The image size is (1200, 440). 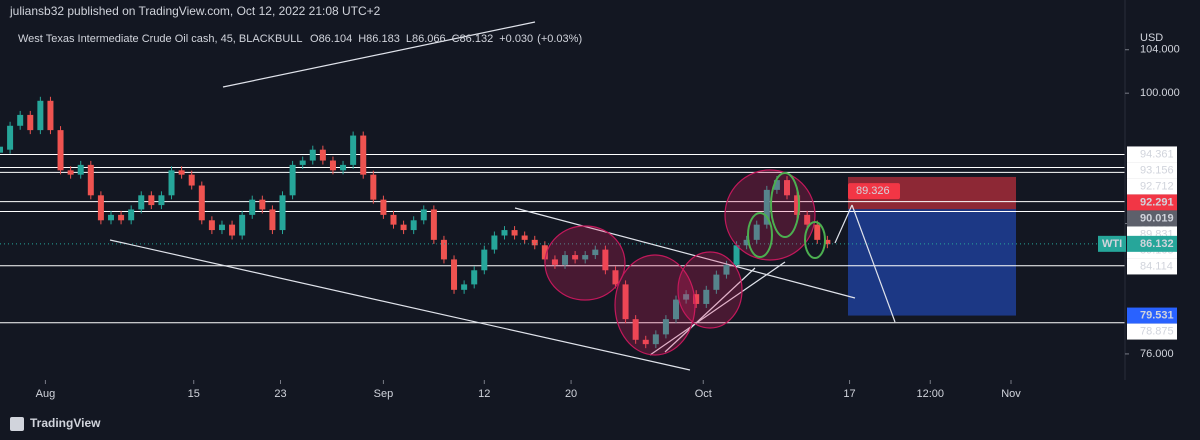 I want to click on level-label: 92.291, so click(x=1157, y=202).